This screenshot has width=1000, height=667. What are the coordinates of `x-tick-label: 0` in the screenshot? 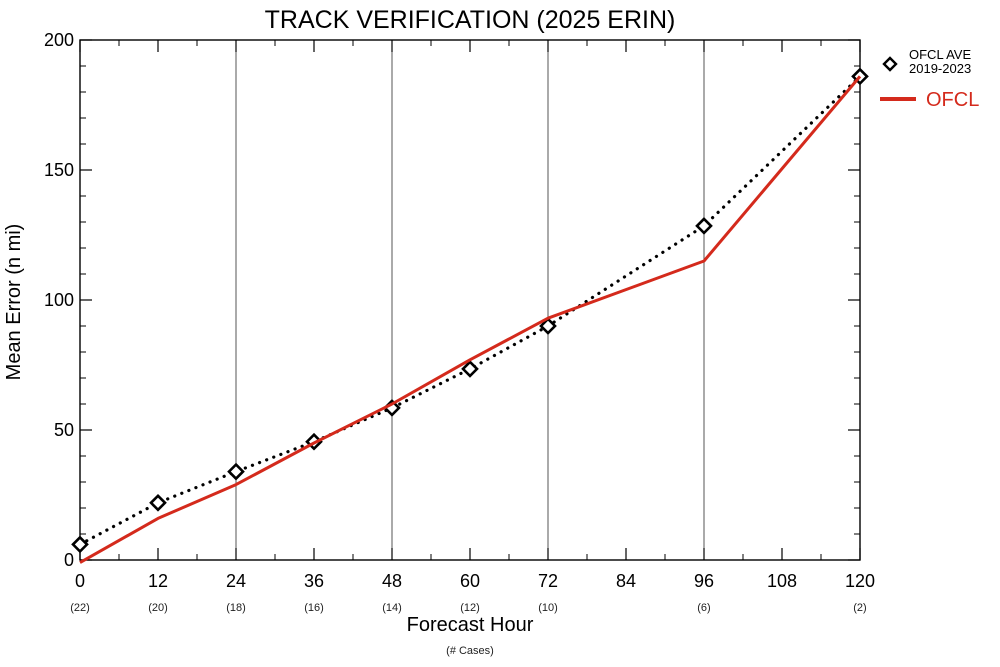 It's located at (80, 581).